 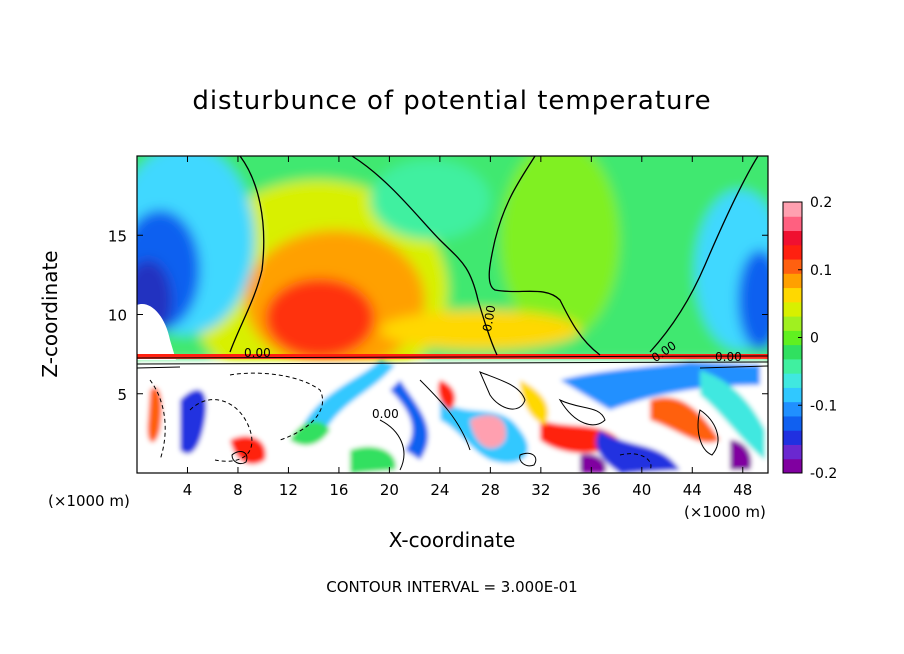 I want to click on x-tick-label: 48, so click(x=742, y=490).